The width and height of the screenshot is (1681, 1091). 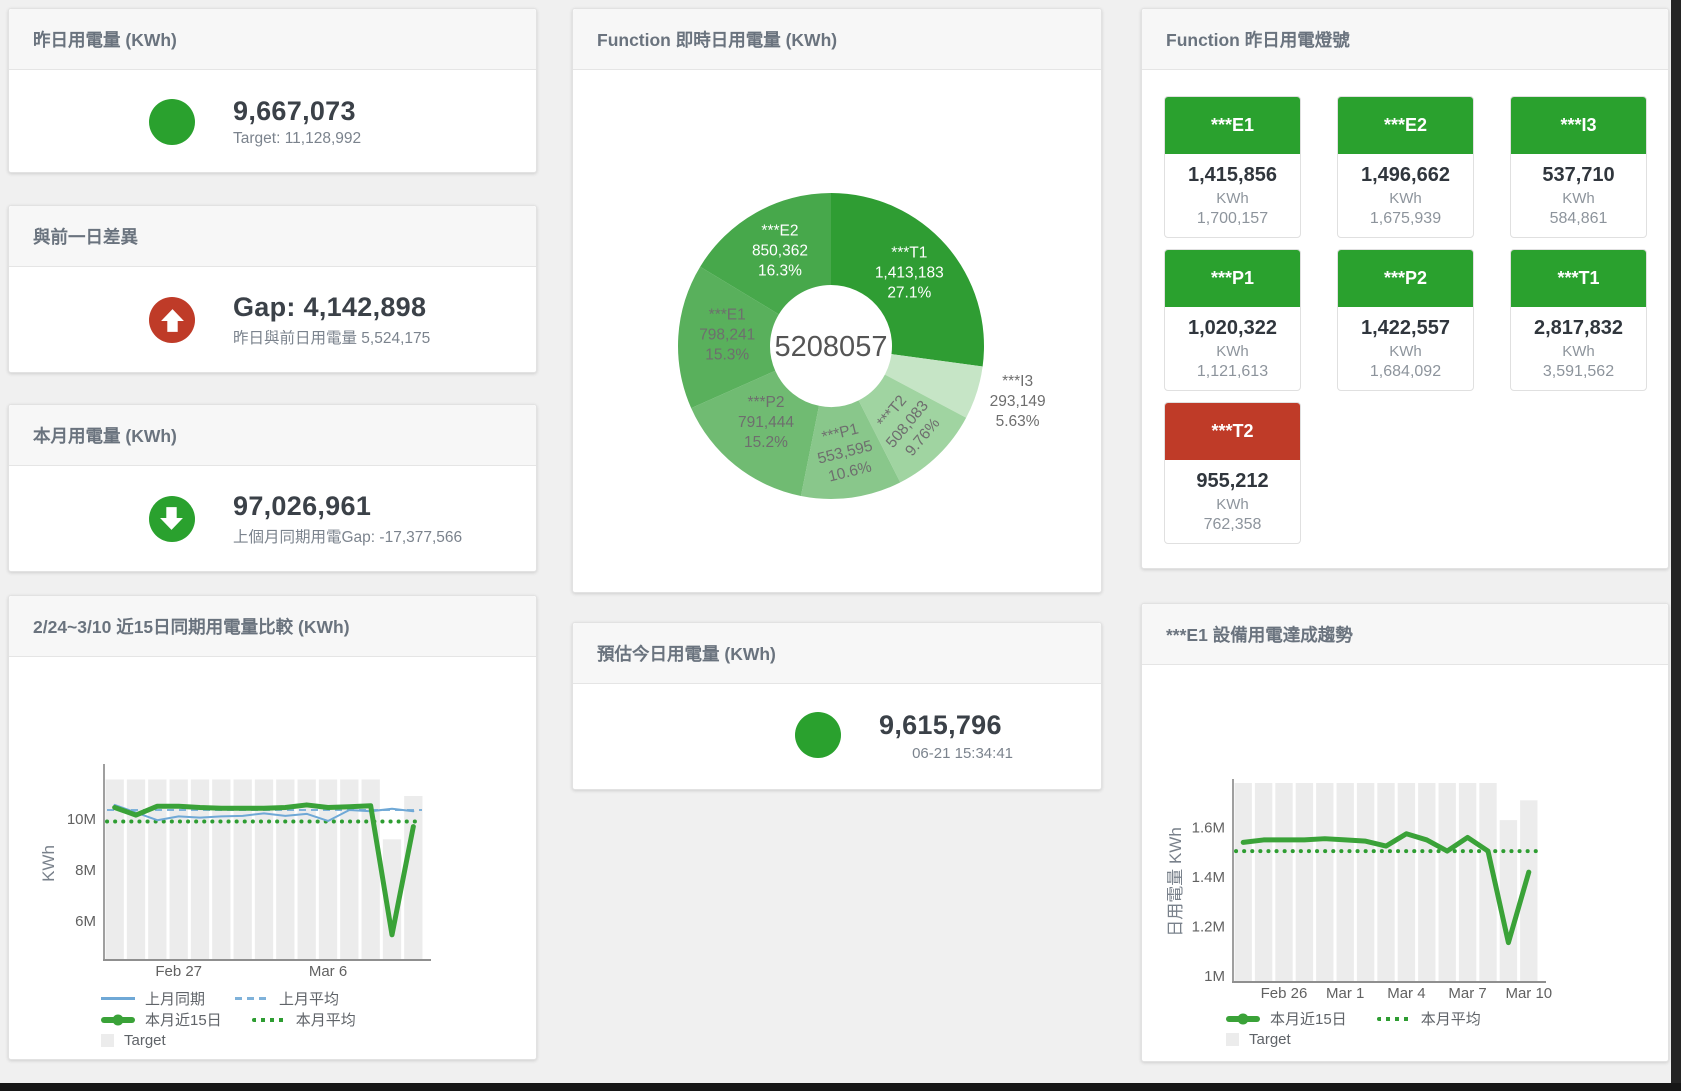 I want to click on light-tile-header: ***P1, so click(x=1232, y=278).